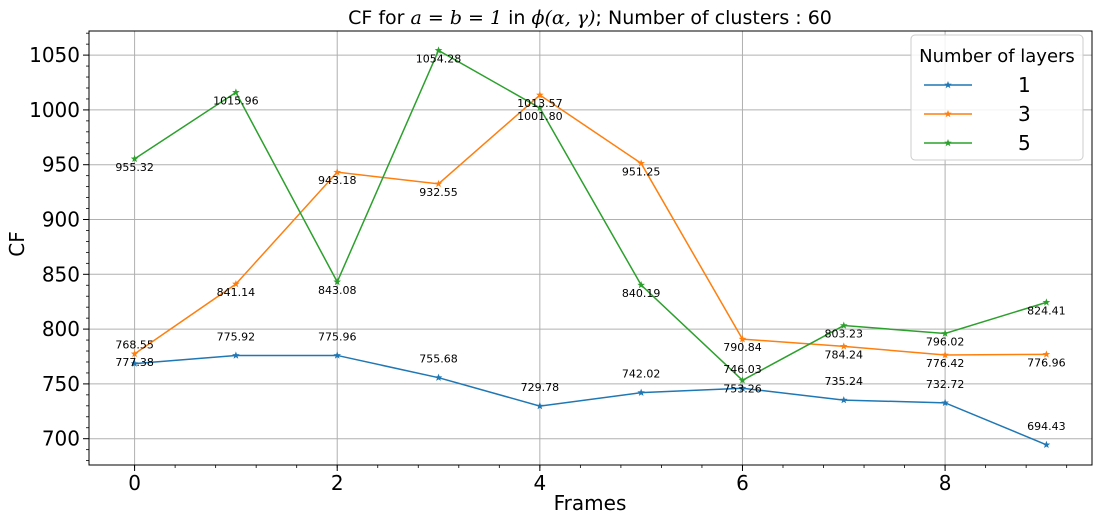  Describe the element at coordinates (1024, 85) in the screenshot. I see `legend-label-1: 1` at that location.